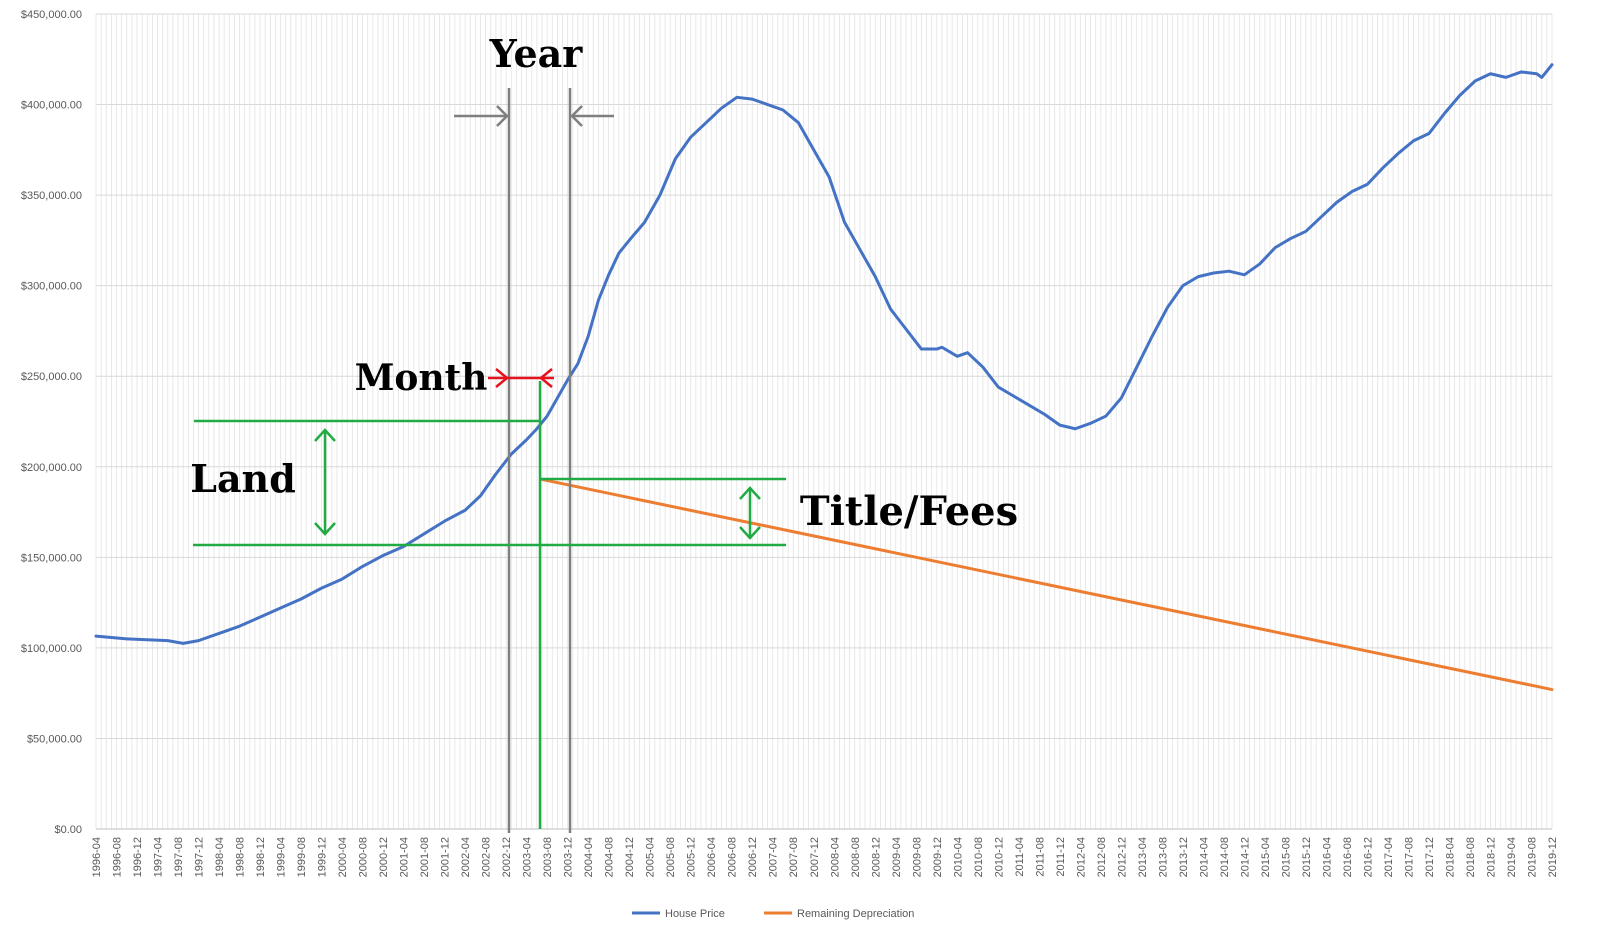  Describe the element at coordinates (1368, 857) in the screenshot. I see `x-tick-label: 2016-12` at that location.